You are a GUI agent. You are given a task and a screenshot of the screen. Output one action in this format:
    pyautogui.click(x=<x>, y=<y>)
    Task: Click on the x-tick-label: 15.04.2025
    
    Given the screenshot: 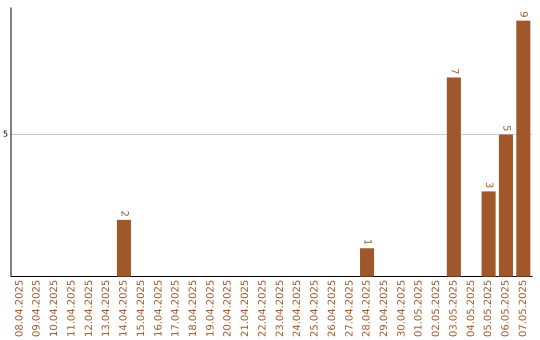 What is the action you would take?
    pyautogui.click(x=141, y=309)
    